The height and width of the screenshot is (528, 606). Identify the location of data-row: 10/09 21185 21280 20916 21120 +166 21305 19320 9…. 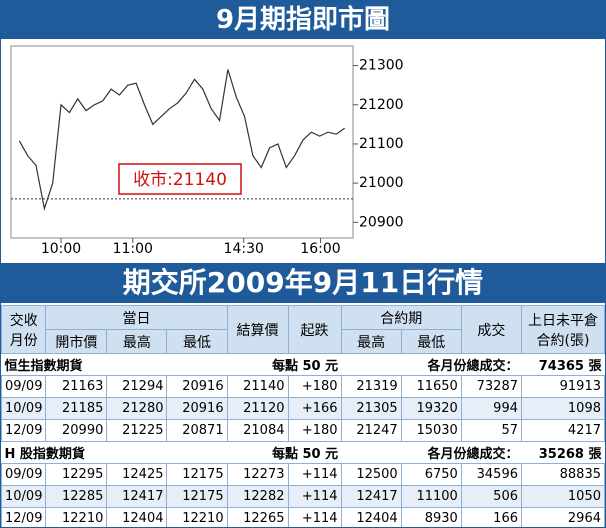
(303, 408).